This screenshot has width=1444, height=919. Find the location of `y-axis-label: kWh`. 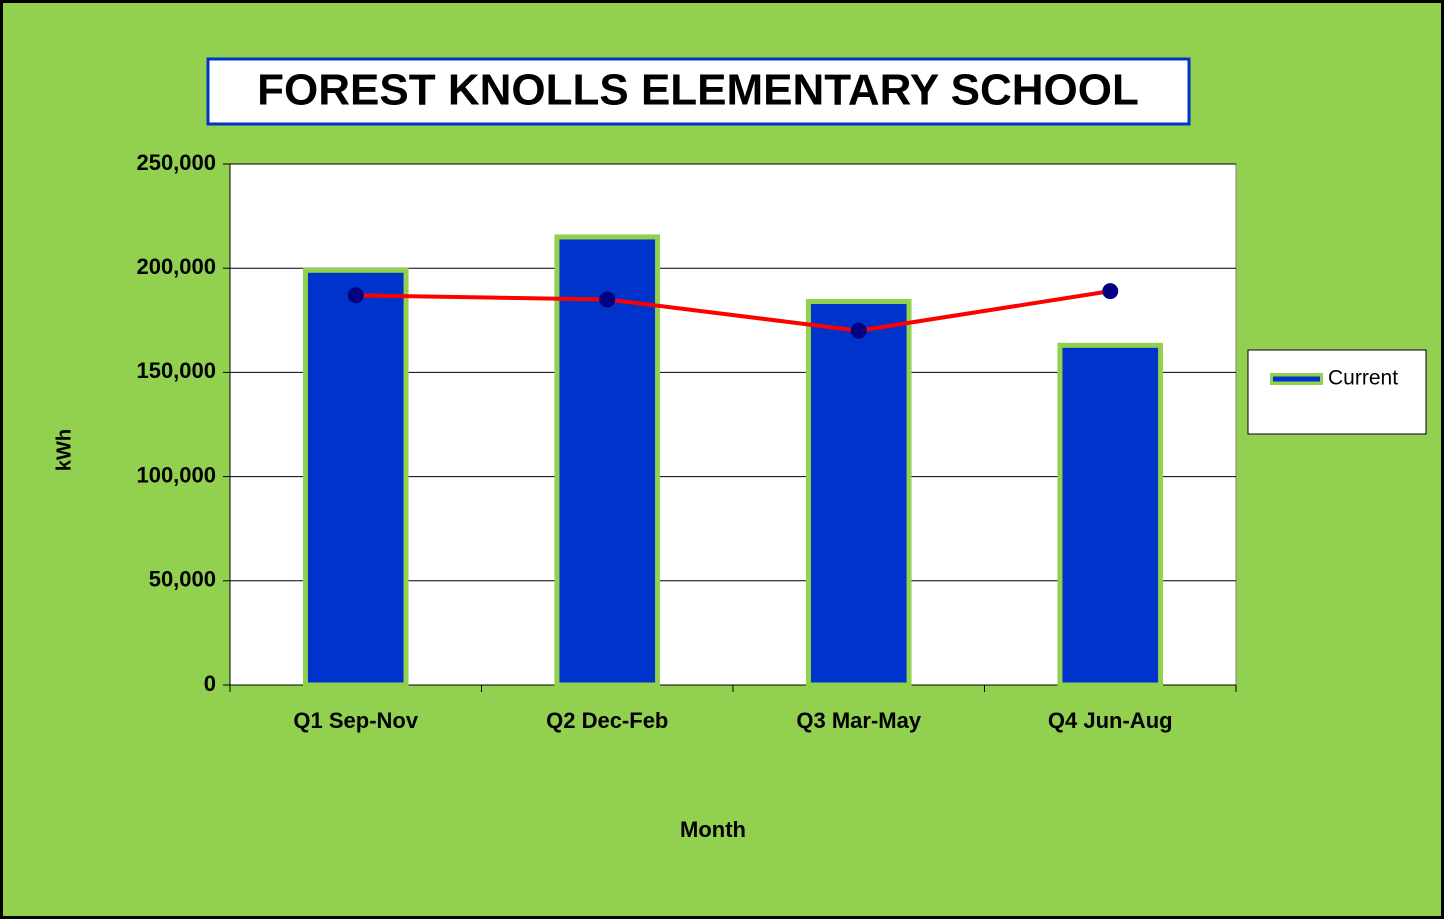

y-axis-label: kWh is located at coordinates (64, 450).